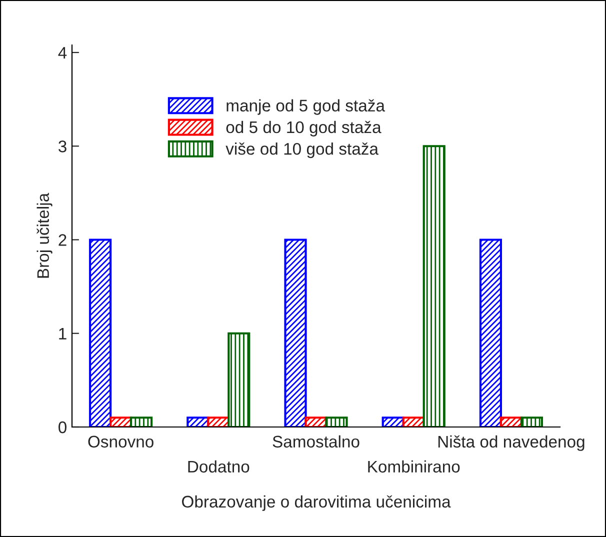 This screenshot has width=606, height=537. I want to click on y-tick-label: 0, so click(62, 427).